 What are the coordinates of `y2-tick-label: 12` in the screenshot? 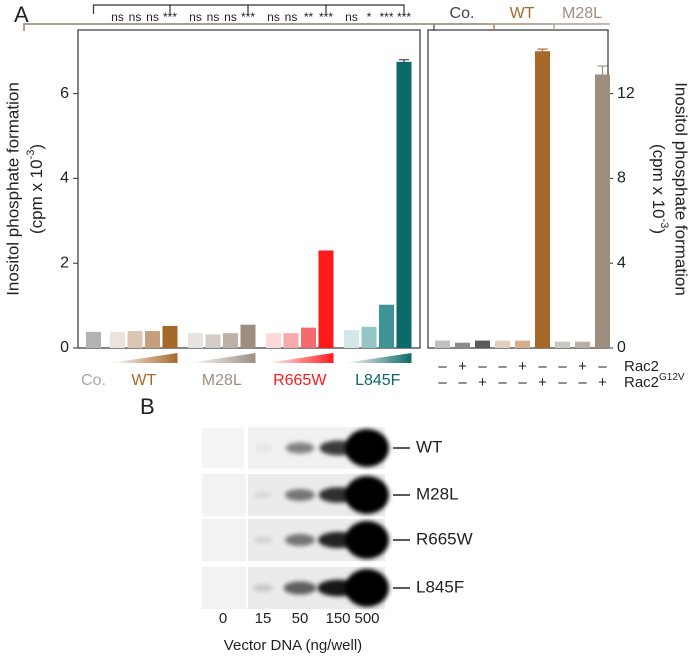 It's located at (626, 93).